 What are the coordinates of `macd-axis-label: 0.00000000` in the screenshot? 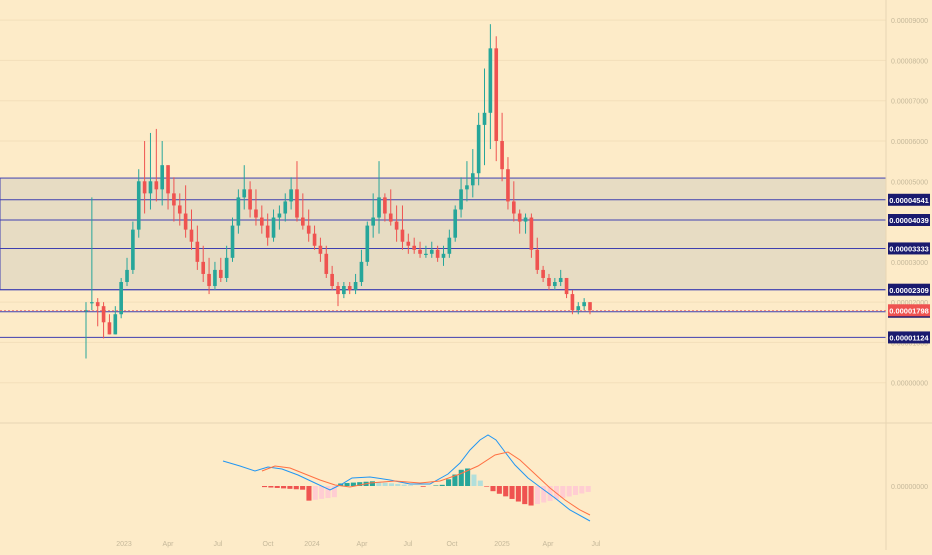 It's located at (909, 487).